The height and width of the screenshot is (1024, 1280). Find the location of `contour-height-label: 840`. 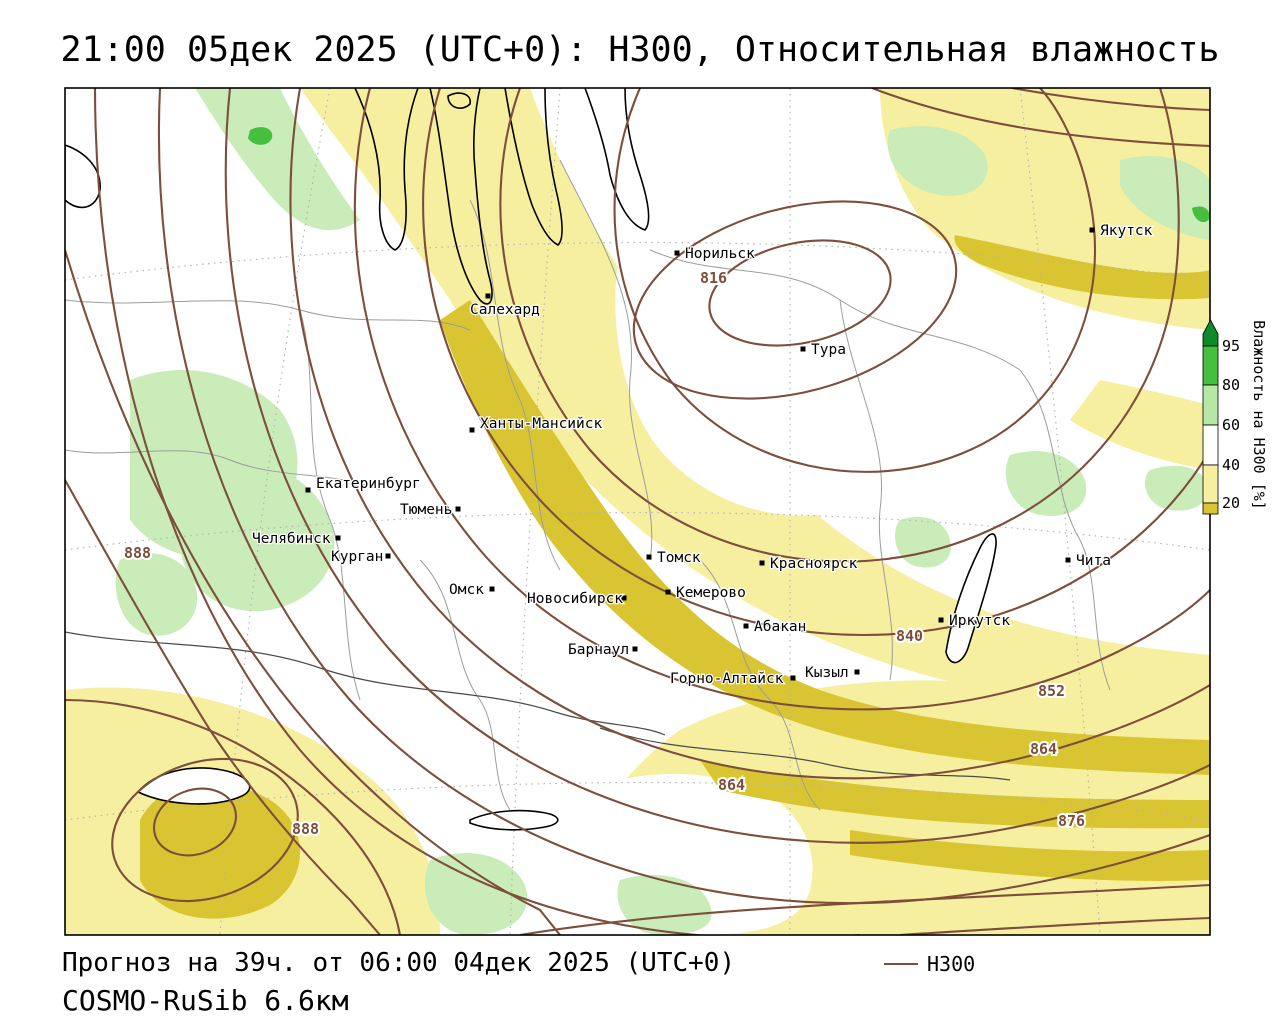

contour-height-label: 840 is located at coordinates (909, 636).